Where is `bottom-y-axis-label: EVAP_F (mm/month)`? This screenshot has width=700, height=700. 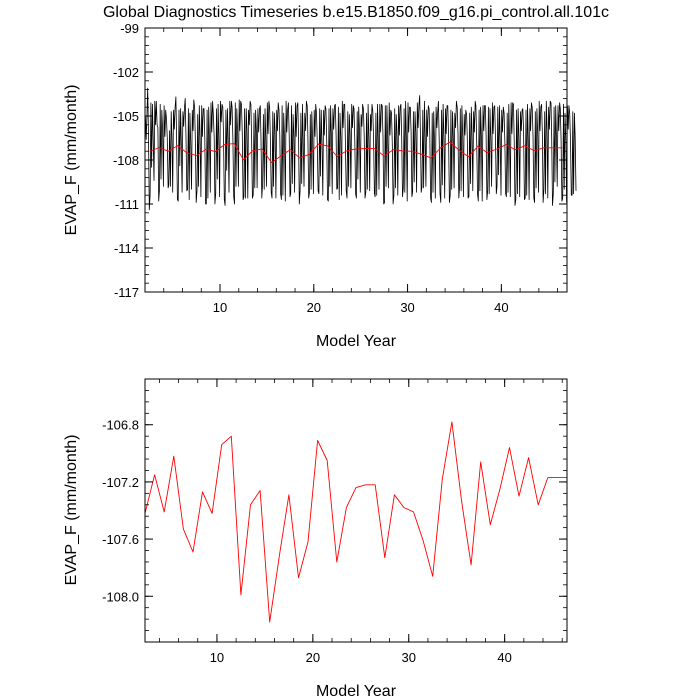 bottom-y-axis-label: EVAP_F (mm/month) is located at coordinates (71, 510).